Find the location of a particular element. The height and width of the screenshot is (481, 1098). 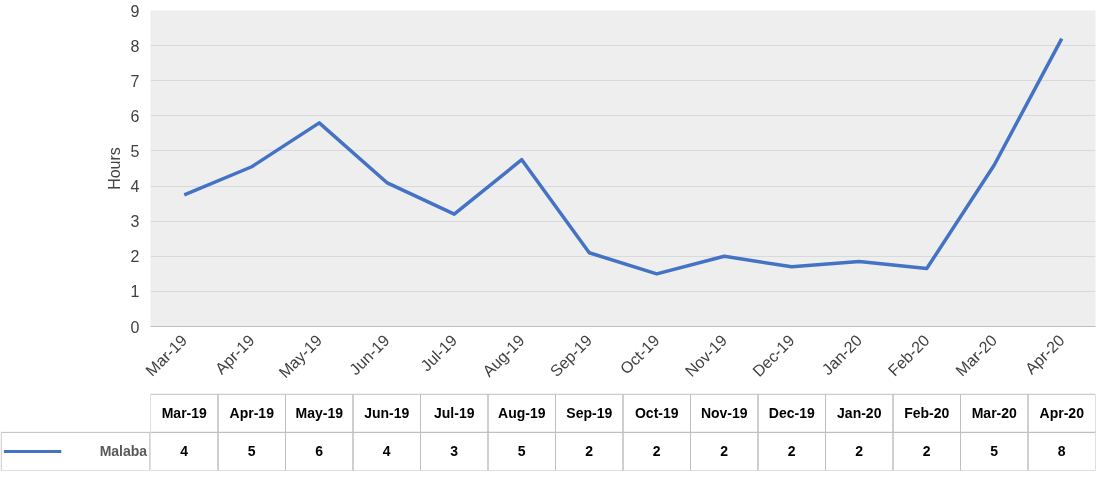

y-tick-label: 6 is located at coordinates (135, 116).